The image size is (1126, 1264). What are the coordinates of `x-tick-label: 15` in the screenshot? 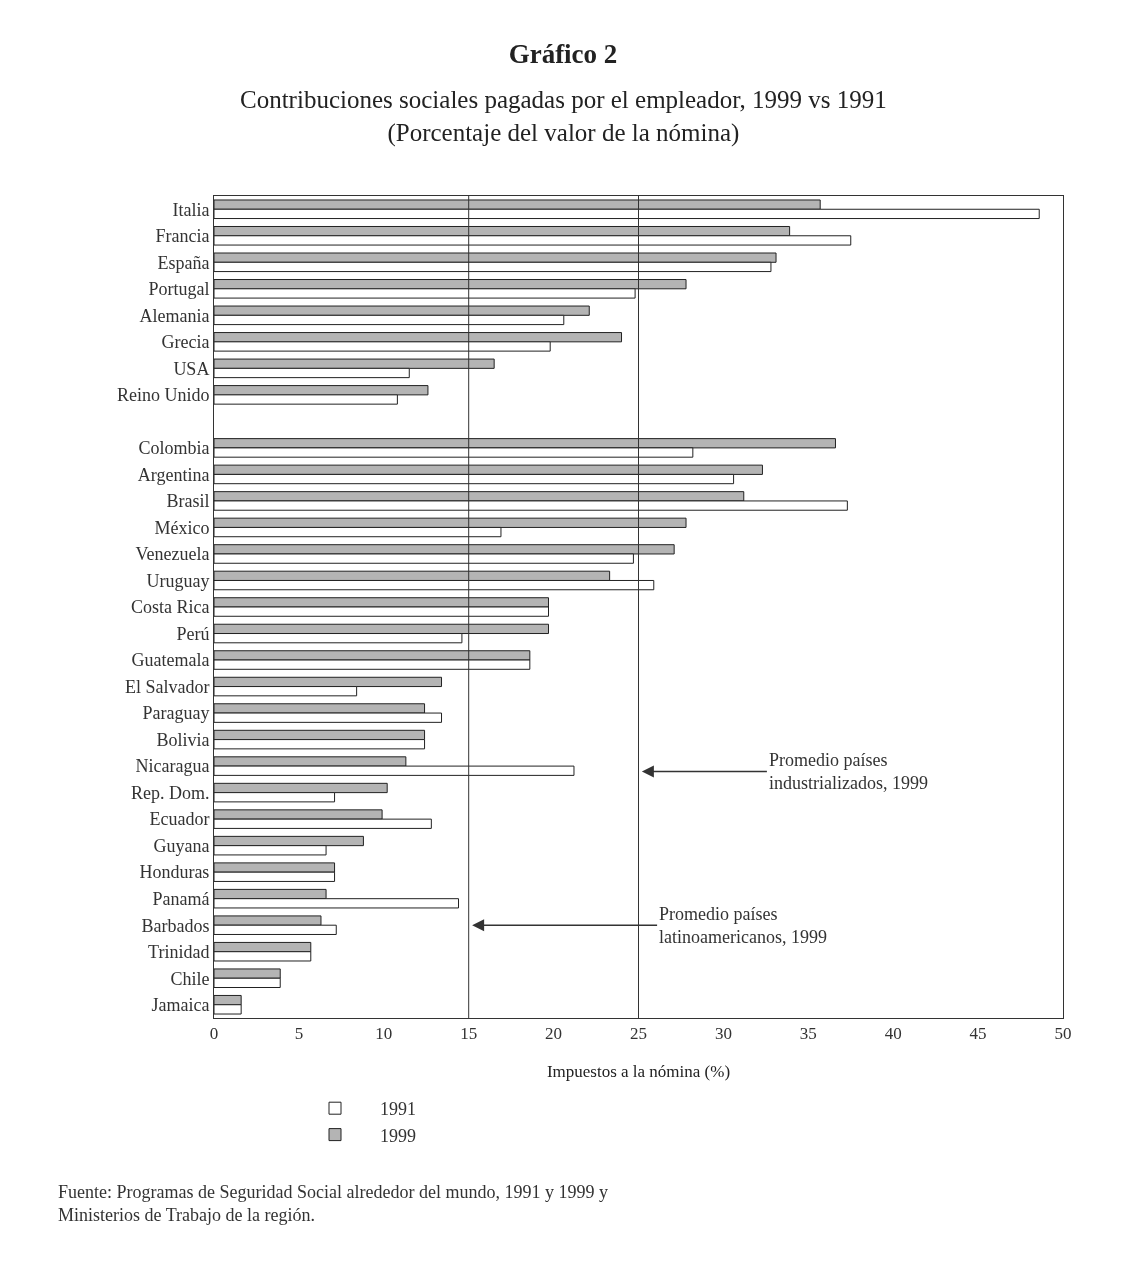 It's located at (469, 1034).